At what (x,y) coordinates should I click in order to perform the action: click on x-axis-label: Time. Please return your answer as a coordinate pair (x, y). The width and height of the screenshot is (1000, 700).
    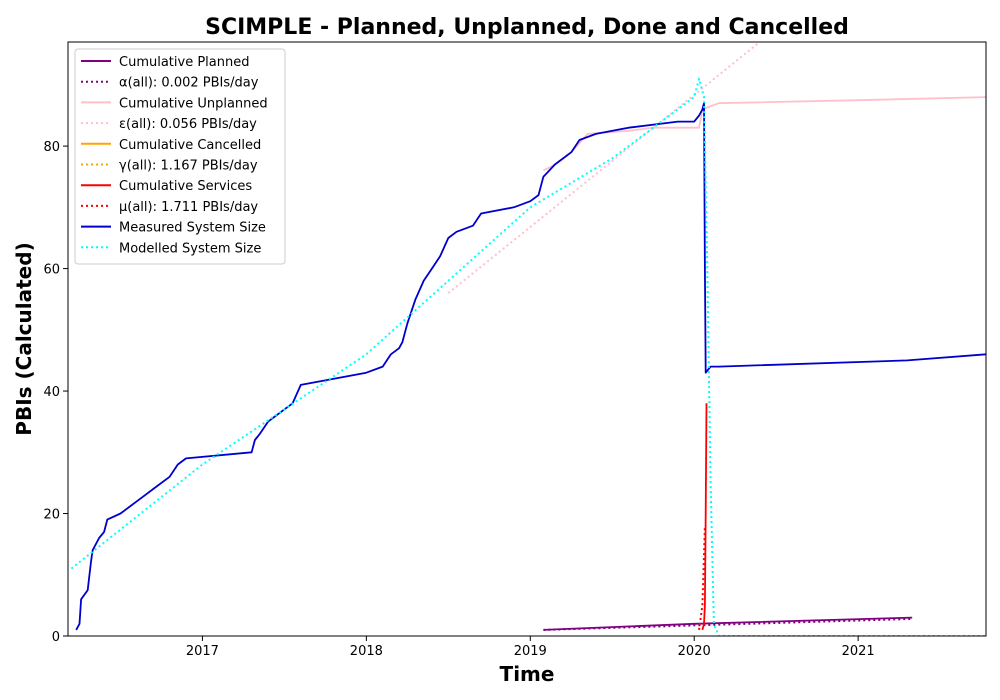
    Looking at the image, I should click on (527, 674).